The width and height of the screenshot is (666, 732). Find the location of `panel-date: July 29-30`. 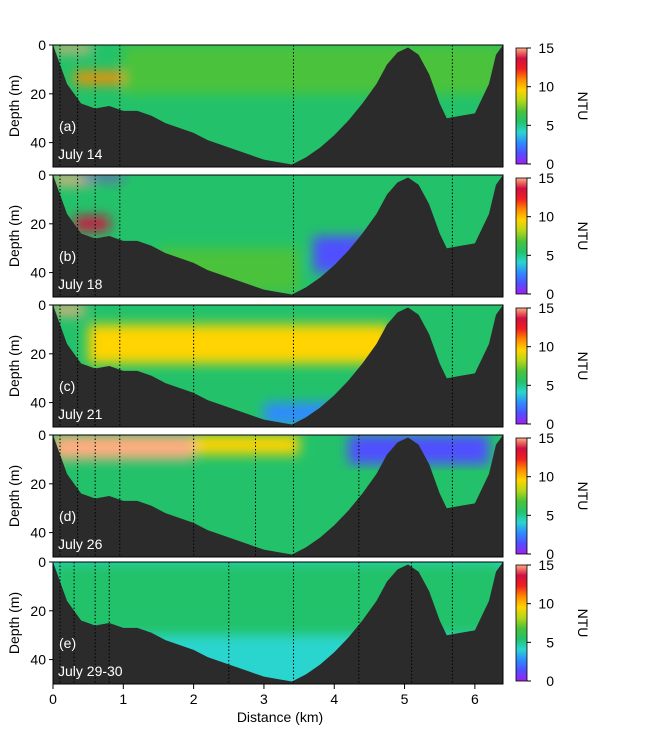

panel-date: July 29-30 is located at coordinates (90, 671).